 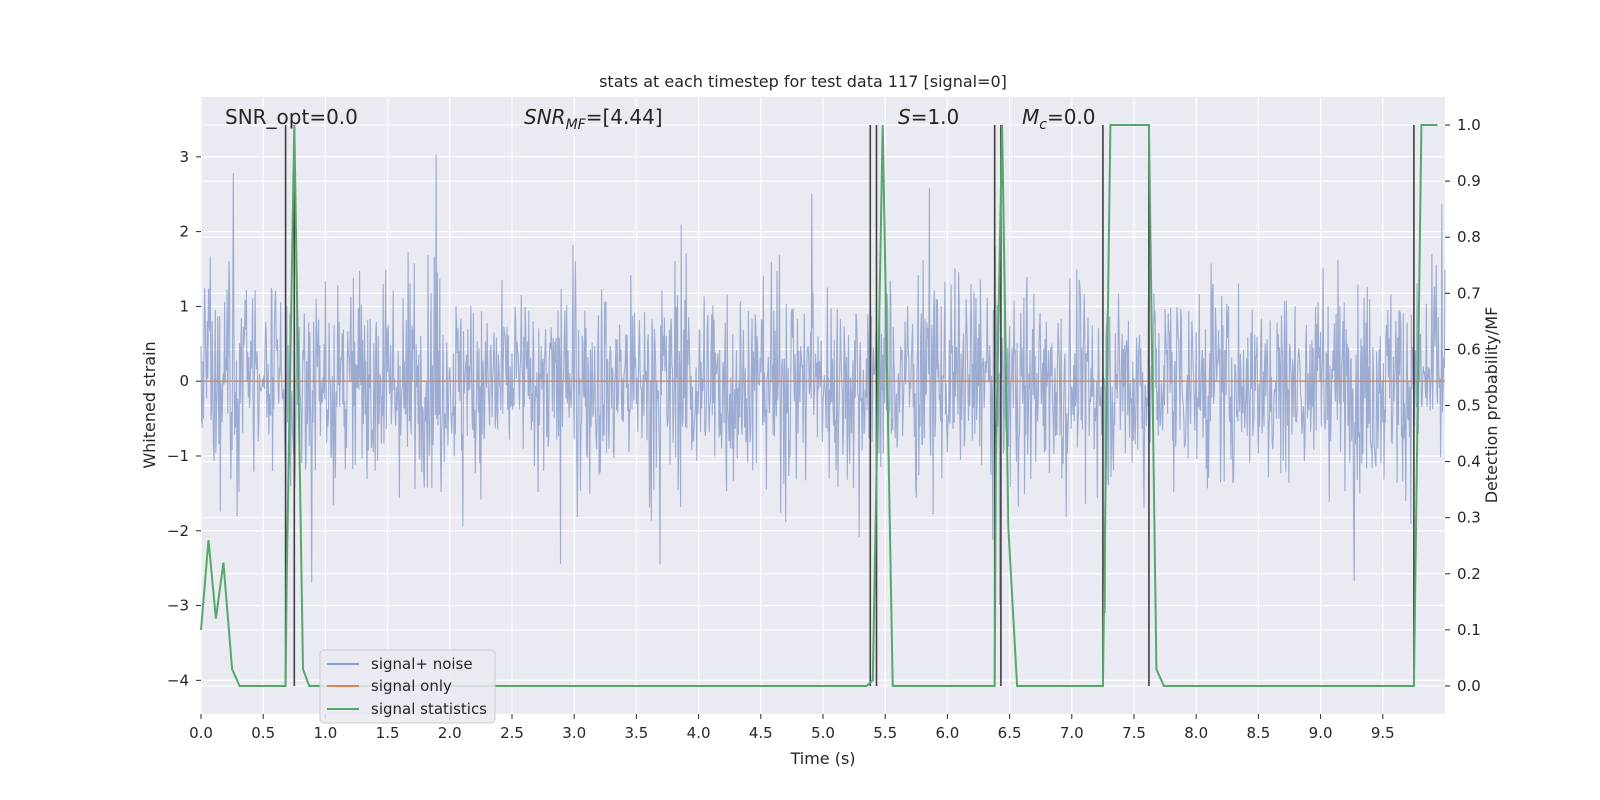 I want to click on y-tick-label: −3, so click(x=178, y=606).